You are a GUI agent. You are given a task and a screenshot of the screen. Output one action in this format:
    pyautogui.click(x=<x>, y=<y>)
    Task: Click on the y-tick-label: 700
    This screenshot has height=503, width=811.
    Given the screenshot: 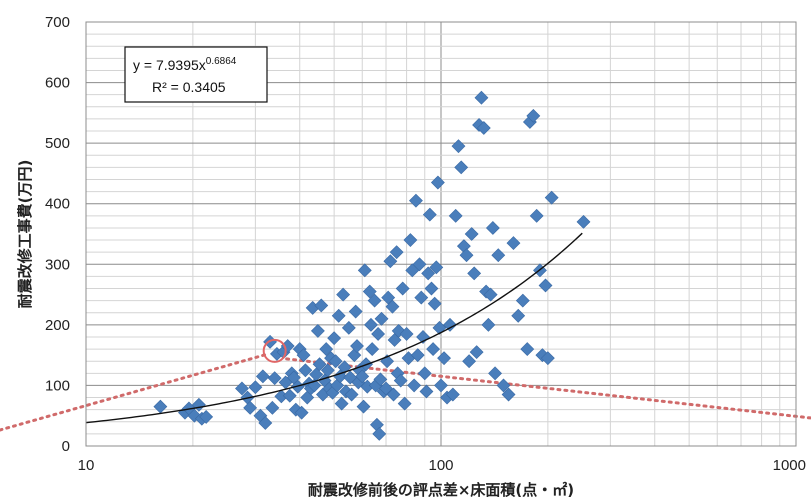 What is the action you would take?
    pyautogui.click(x=57, y=22)
    